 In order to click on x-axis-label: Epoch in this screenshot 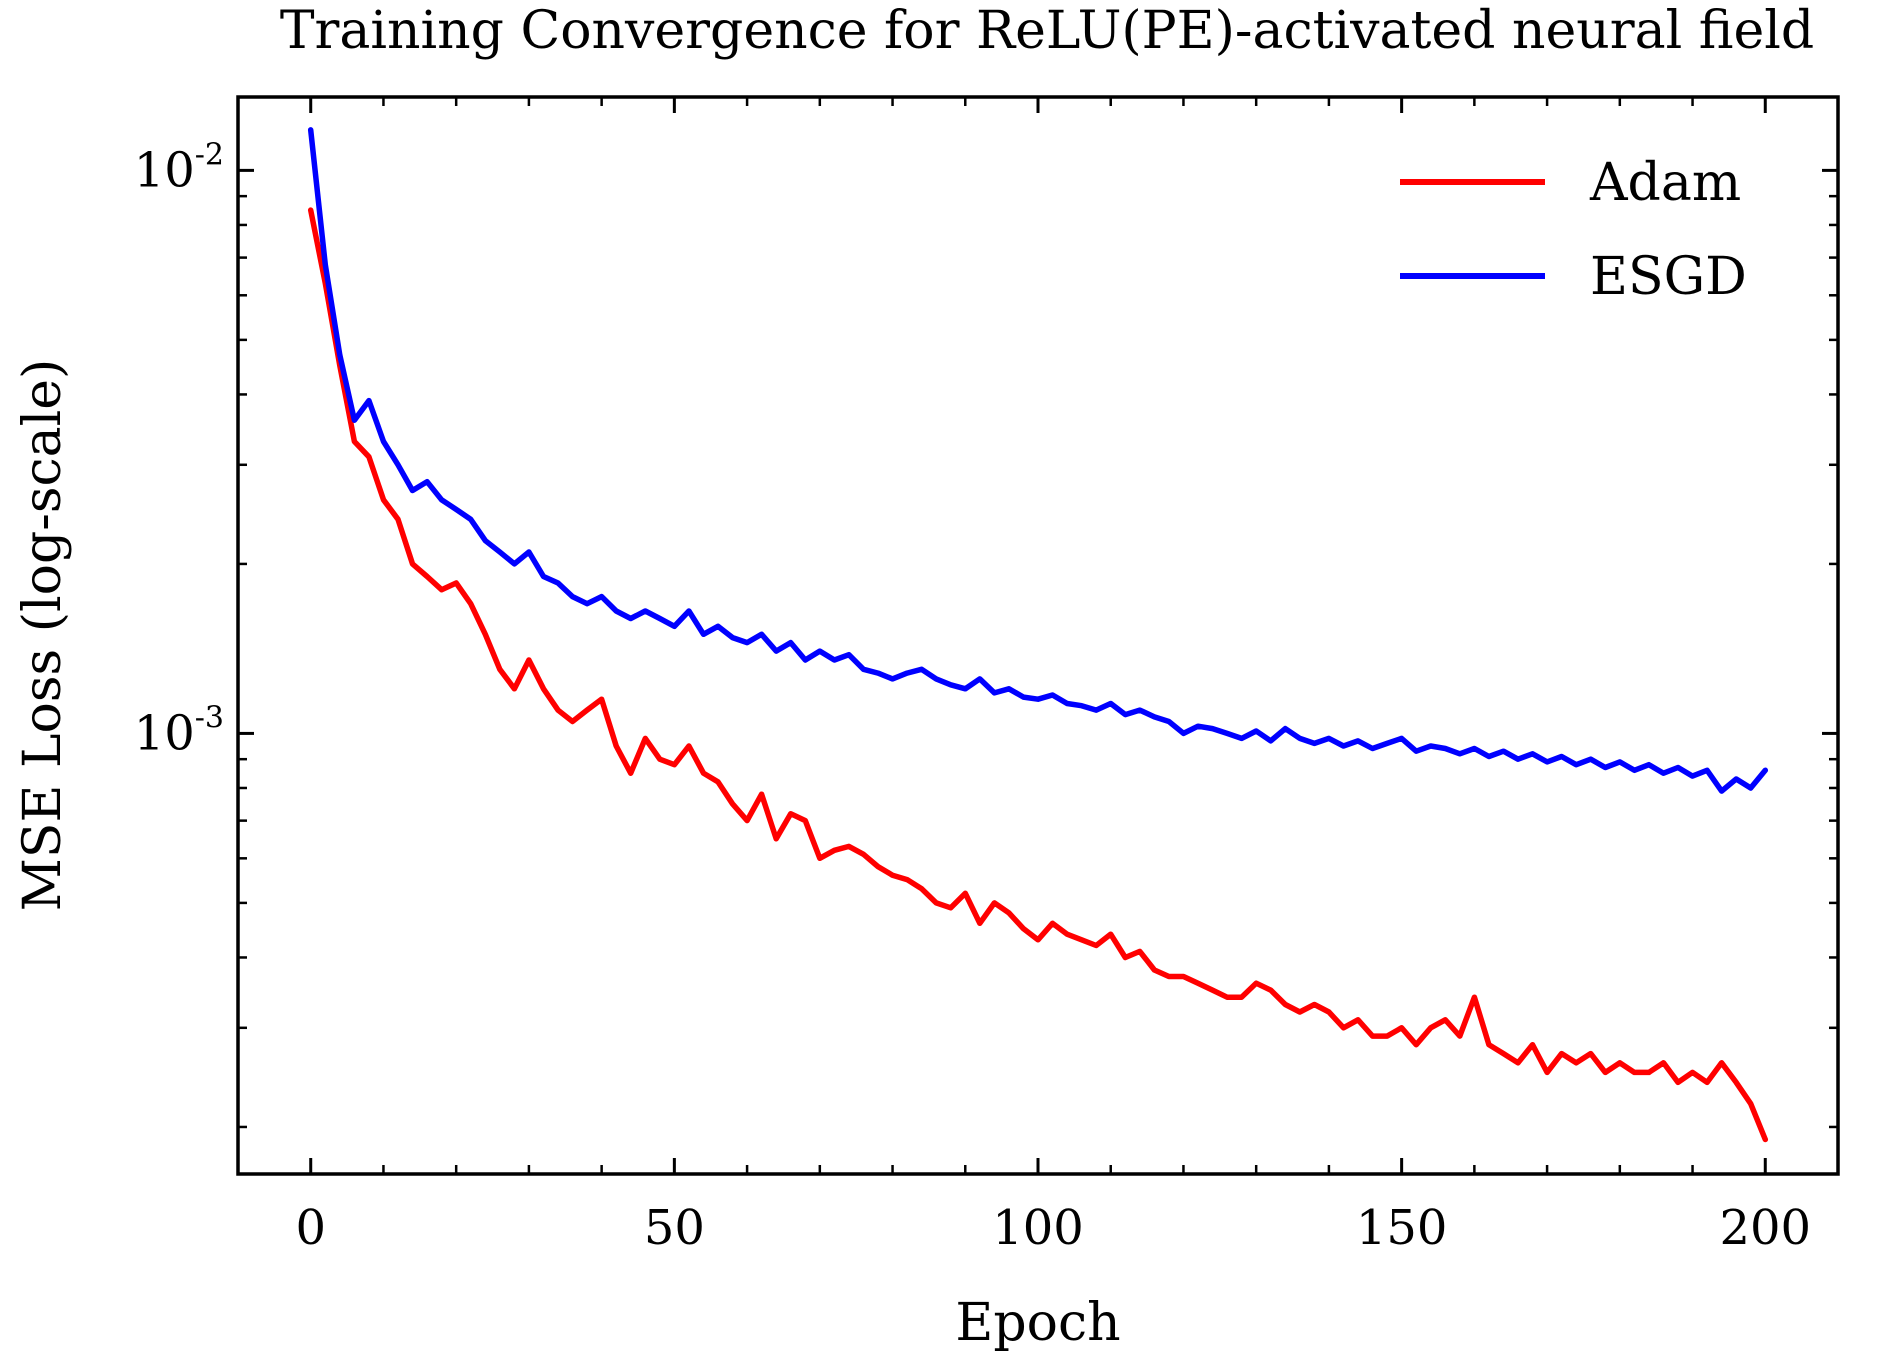, I will do `click(1037, 1323)`.